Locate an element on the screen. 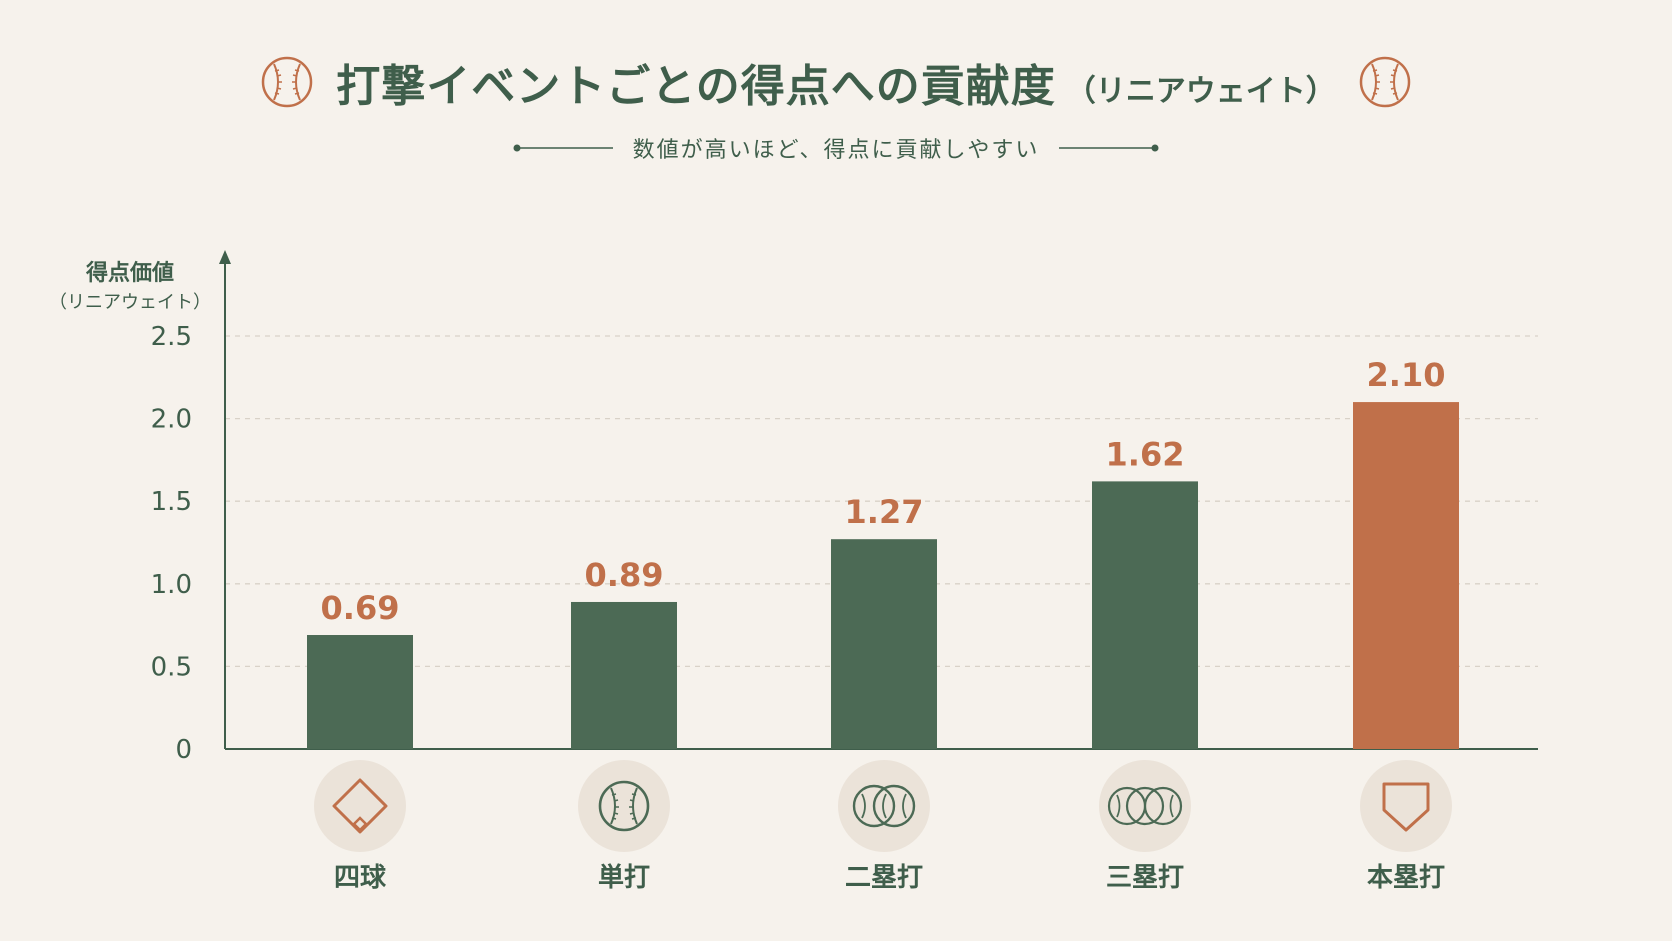 This screenshot has height=941, width=1672. data-label: 0.89 is located at coordinates (624, 575).